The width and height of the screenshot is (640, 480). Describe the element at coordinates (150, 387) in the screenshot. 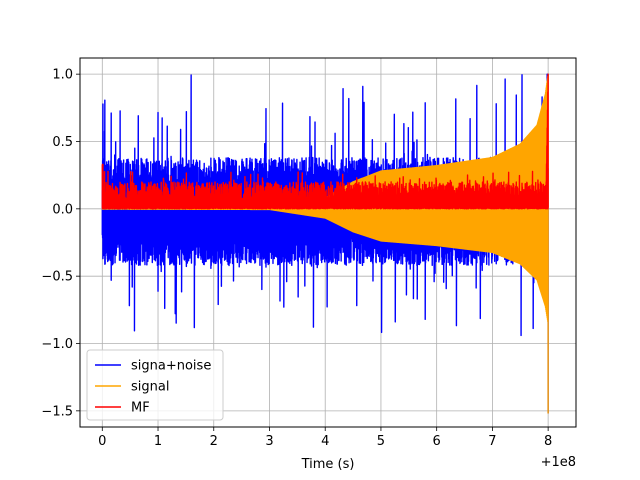

I see `legend-label: signal` at that location.